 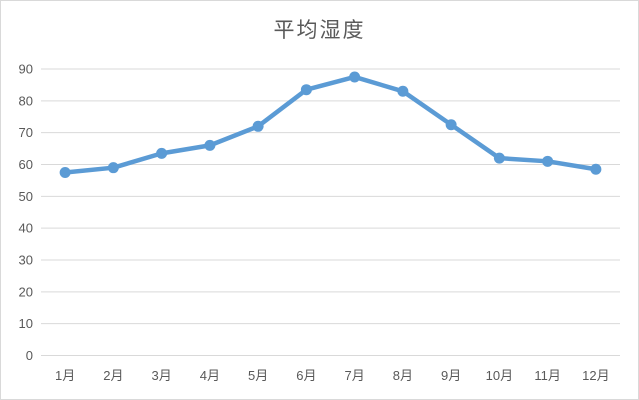 What do you see at coordinates (210, 375) in the screenshot?
I see `x-tick-label: 4月` at bounding box center [210, 375].